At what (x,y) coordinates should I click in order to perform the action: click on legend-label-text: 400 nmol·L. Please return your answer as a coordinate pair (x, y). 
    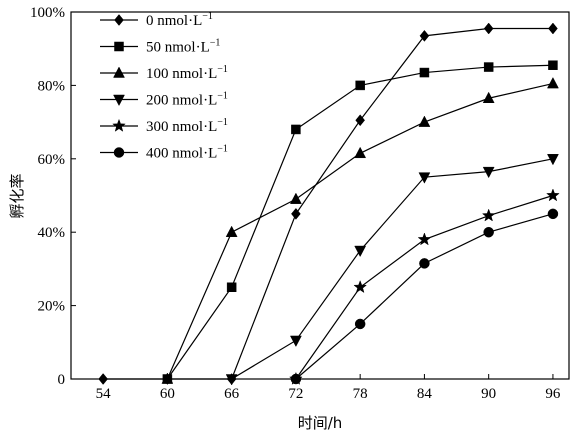
    Looking at the image, I should click on (181, 154).